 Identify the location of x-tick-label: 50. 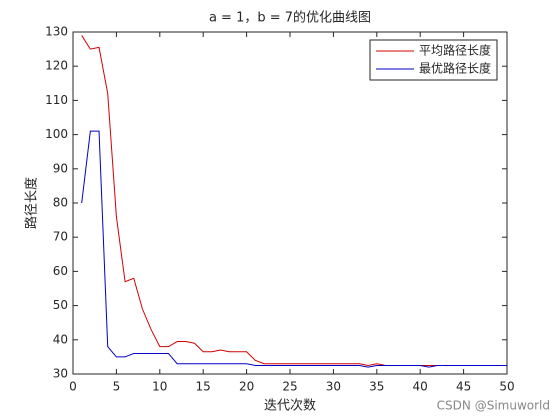
(506, 387).